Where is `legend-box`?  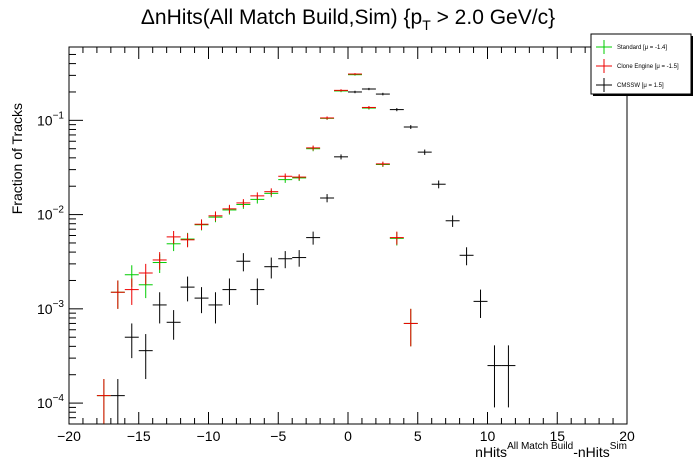 legend-box is located at coordinates (641, 64).